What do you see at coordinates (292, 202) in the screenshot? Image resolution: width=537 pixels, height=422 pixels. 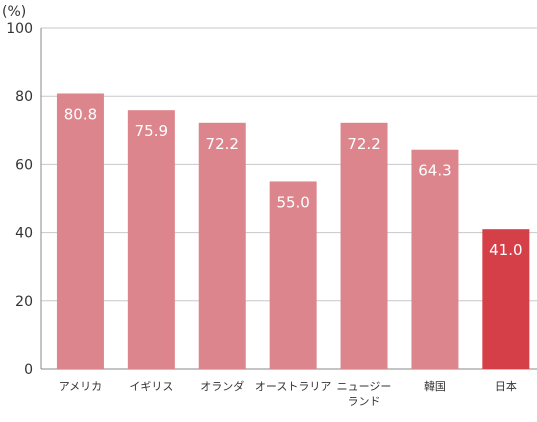 I see `bar-value-label: 55.0` at bounding box center [292, 202].